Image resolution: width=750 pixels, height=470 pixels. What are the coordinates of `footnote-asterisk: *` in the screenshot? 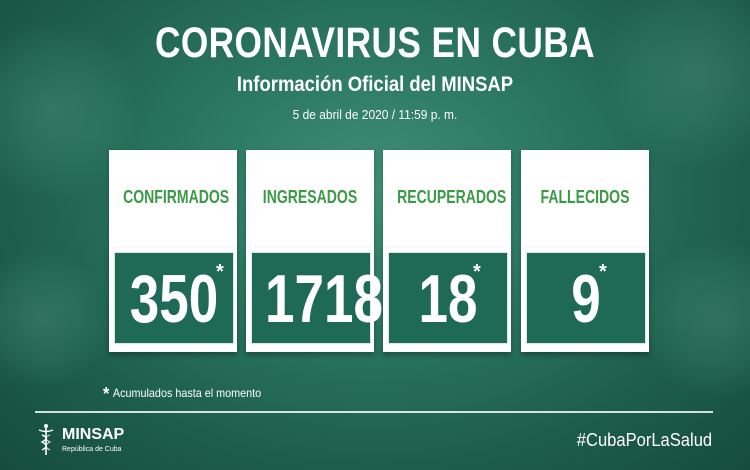 It's located at (106, 394).